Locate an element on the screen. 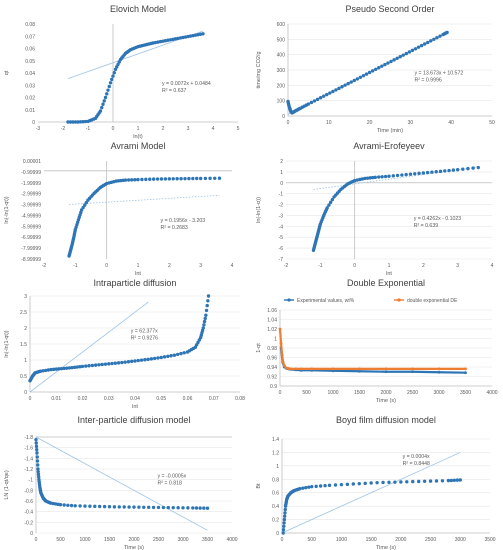 This screenshot has width=503, height=550. y-tick-label: 0.8 is located at coordinates (275, 480).